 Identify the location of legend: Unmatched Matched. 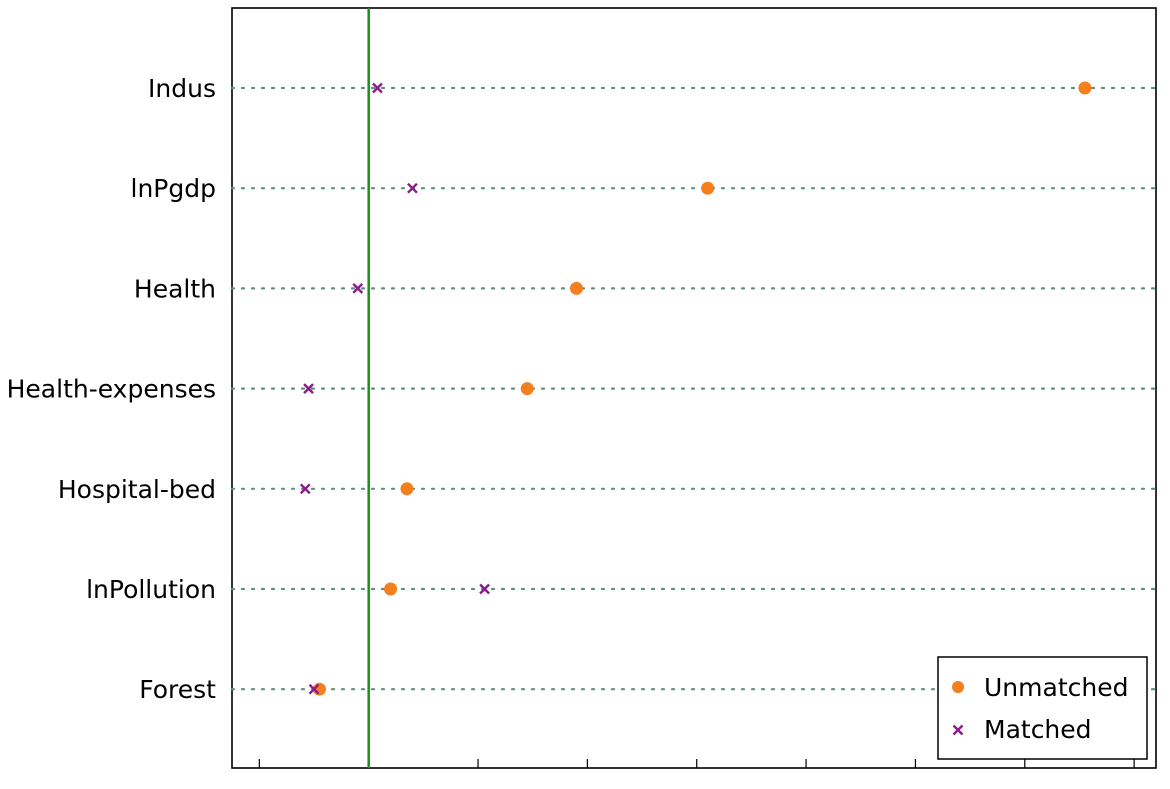
(1042, 708).